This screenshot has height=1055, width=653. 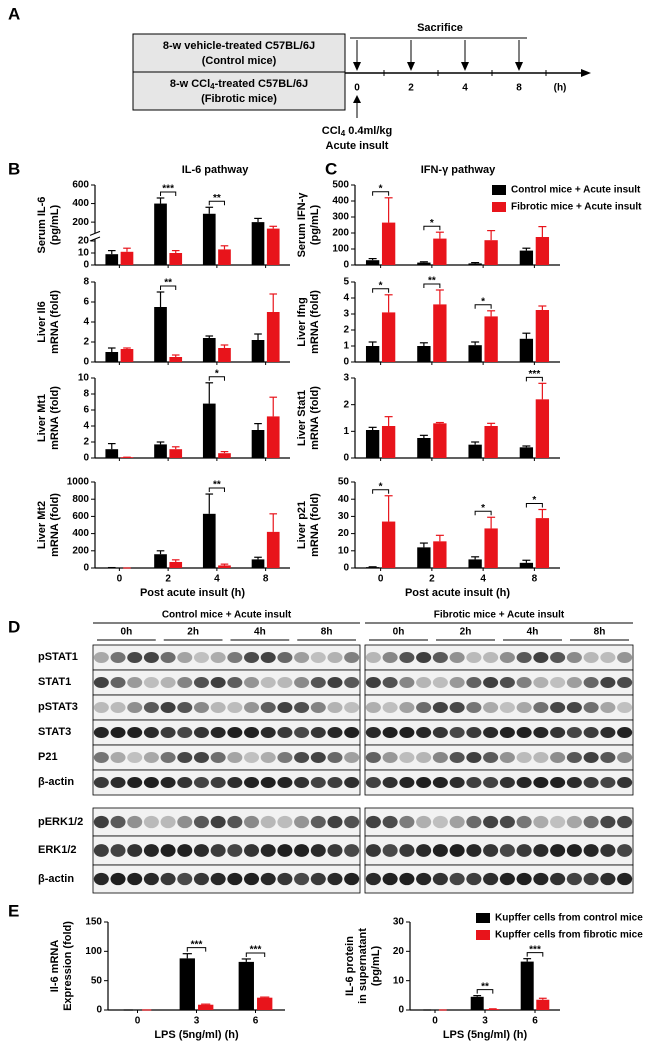 I want to click on y-tick-label: 5, so click(x=346, y=282).